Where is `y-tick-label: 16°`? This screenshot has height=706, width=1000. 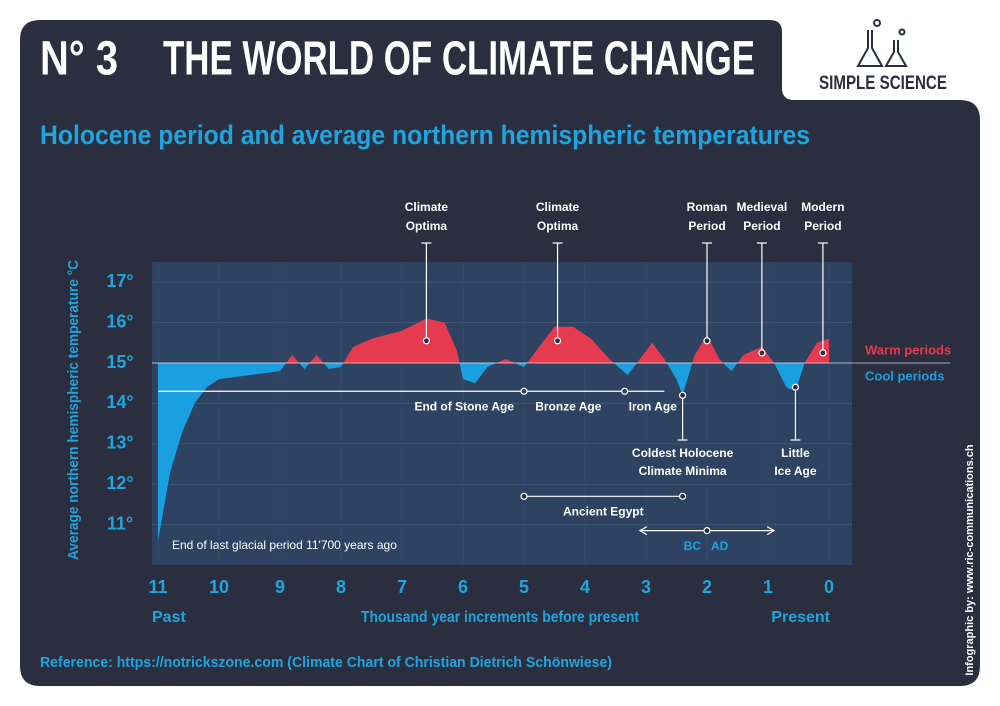
y-tick-label: 16° is located at coordinates (119, 321).